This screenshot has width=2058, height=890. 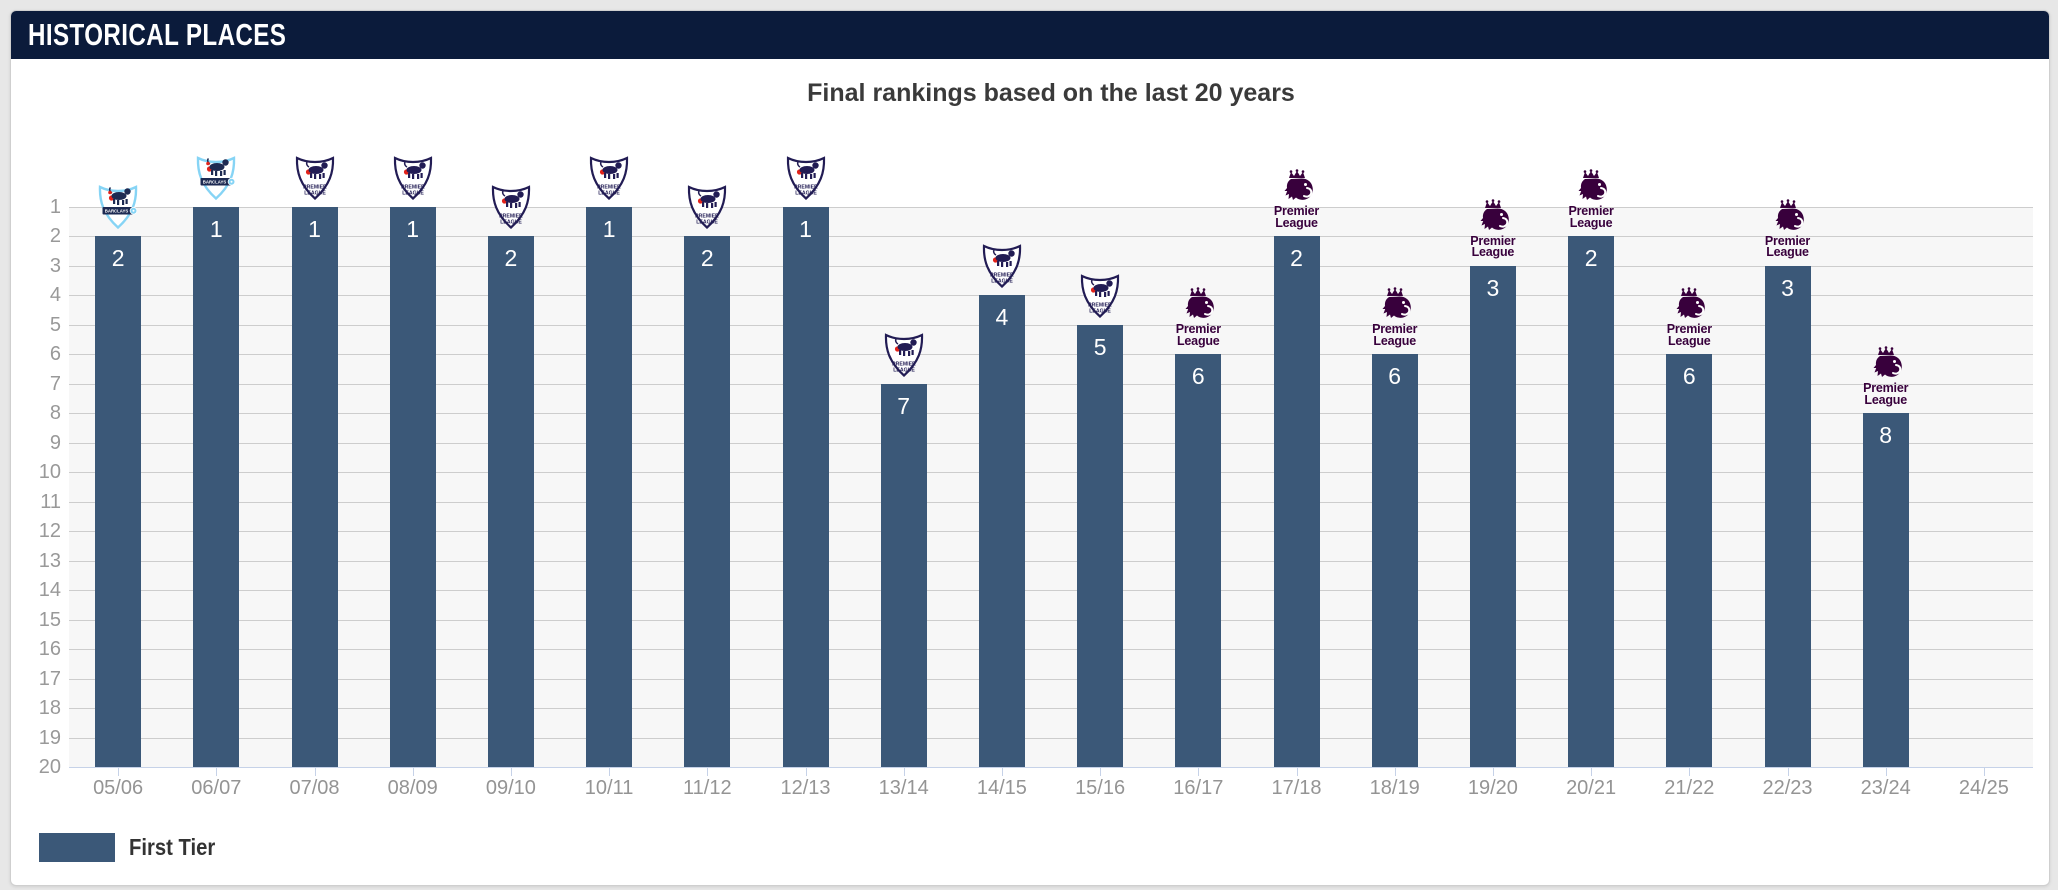 I want to click on bar-value-label: 4, so click(x=1002, y=317).